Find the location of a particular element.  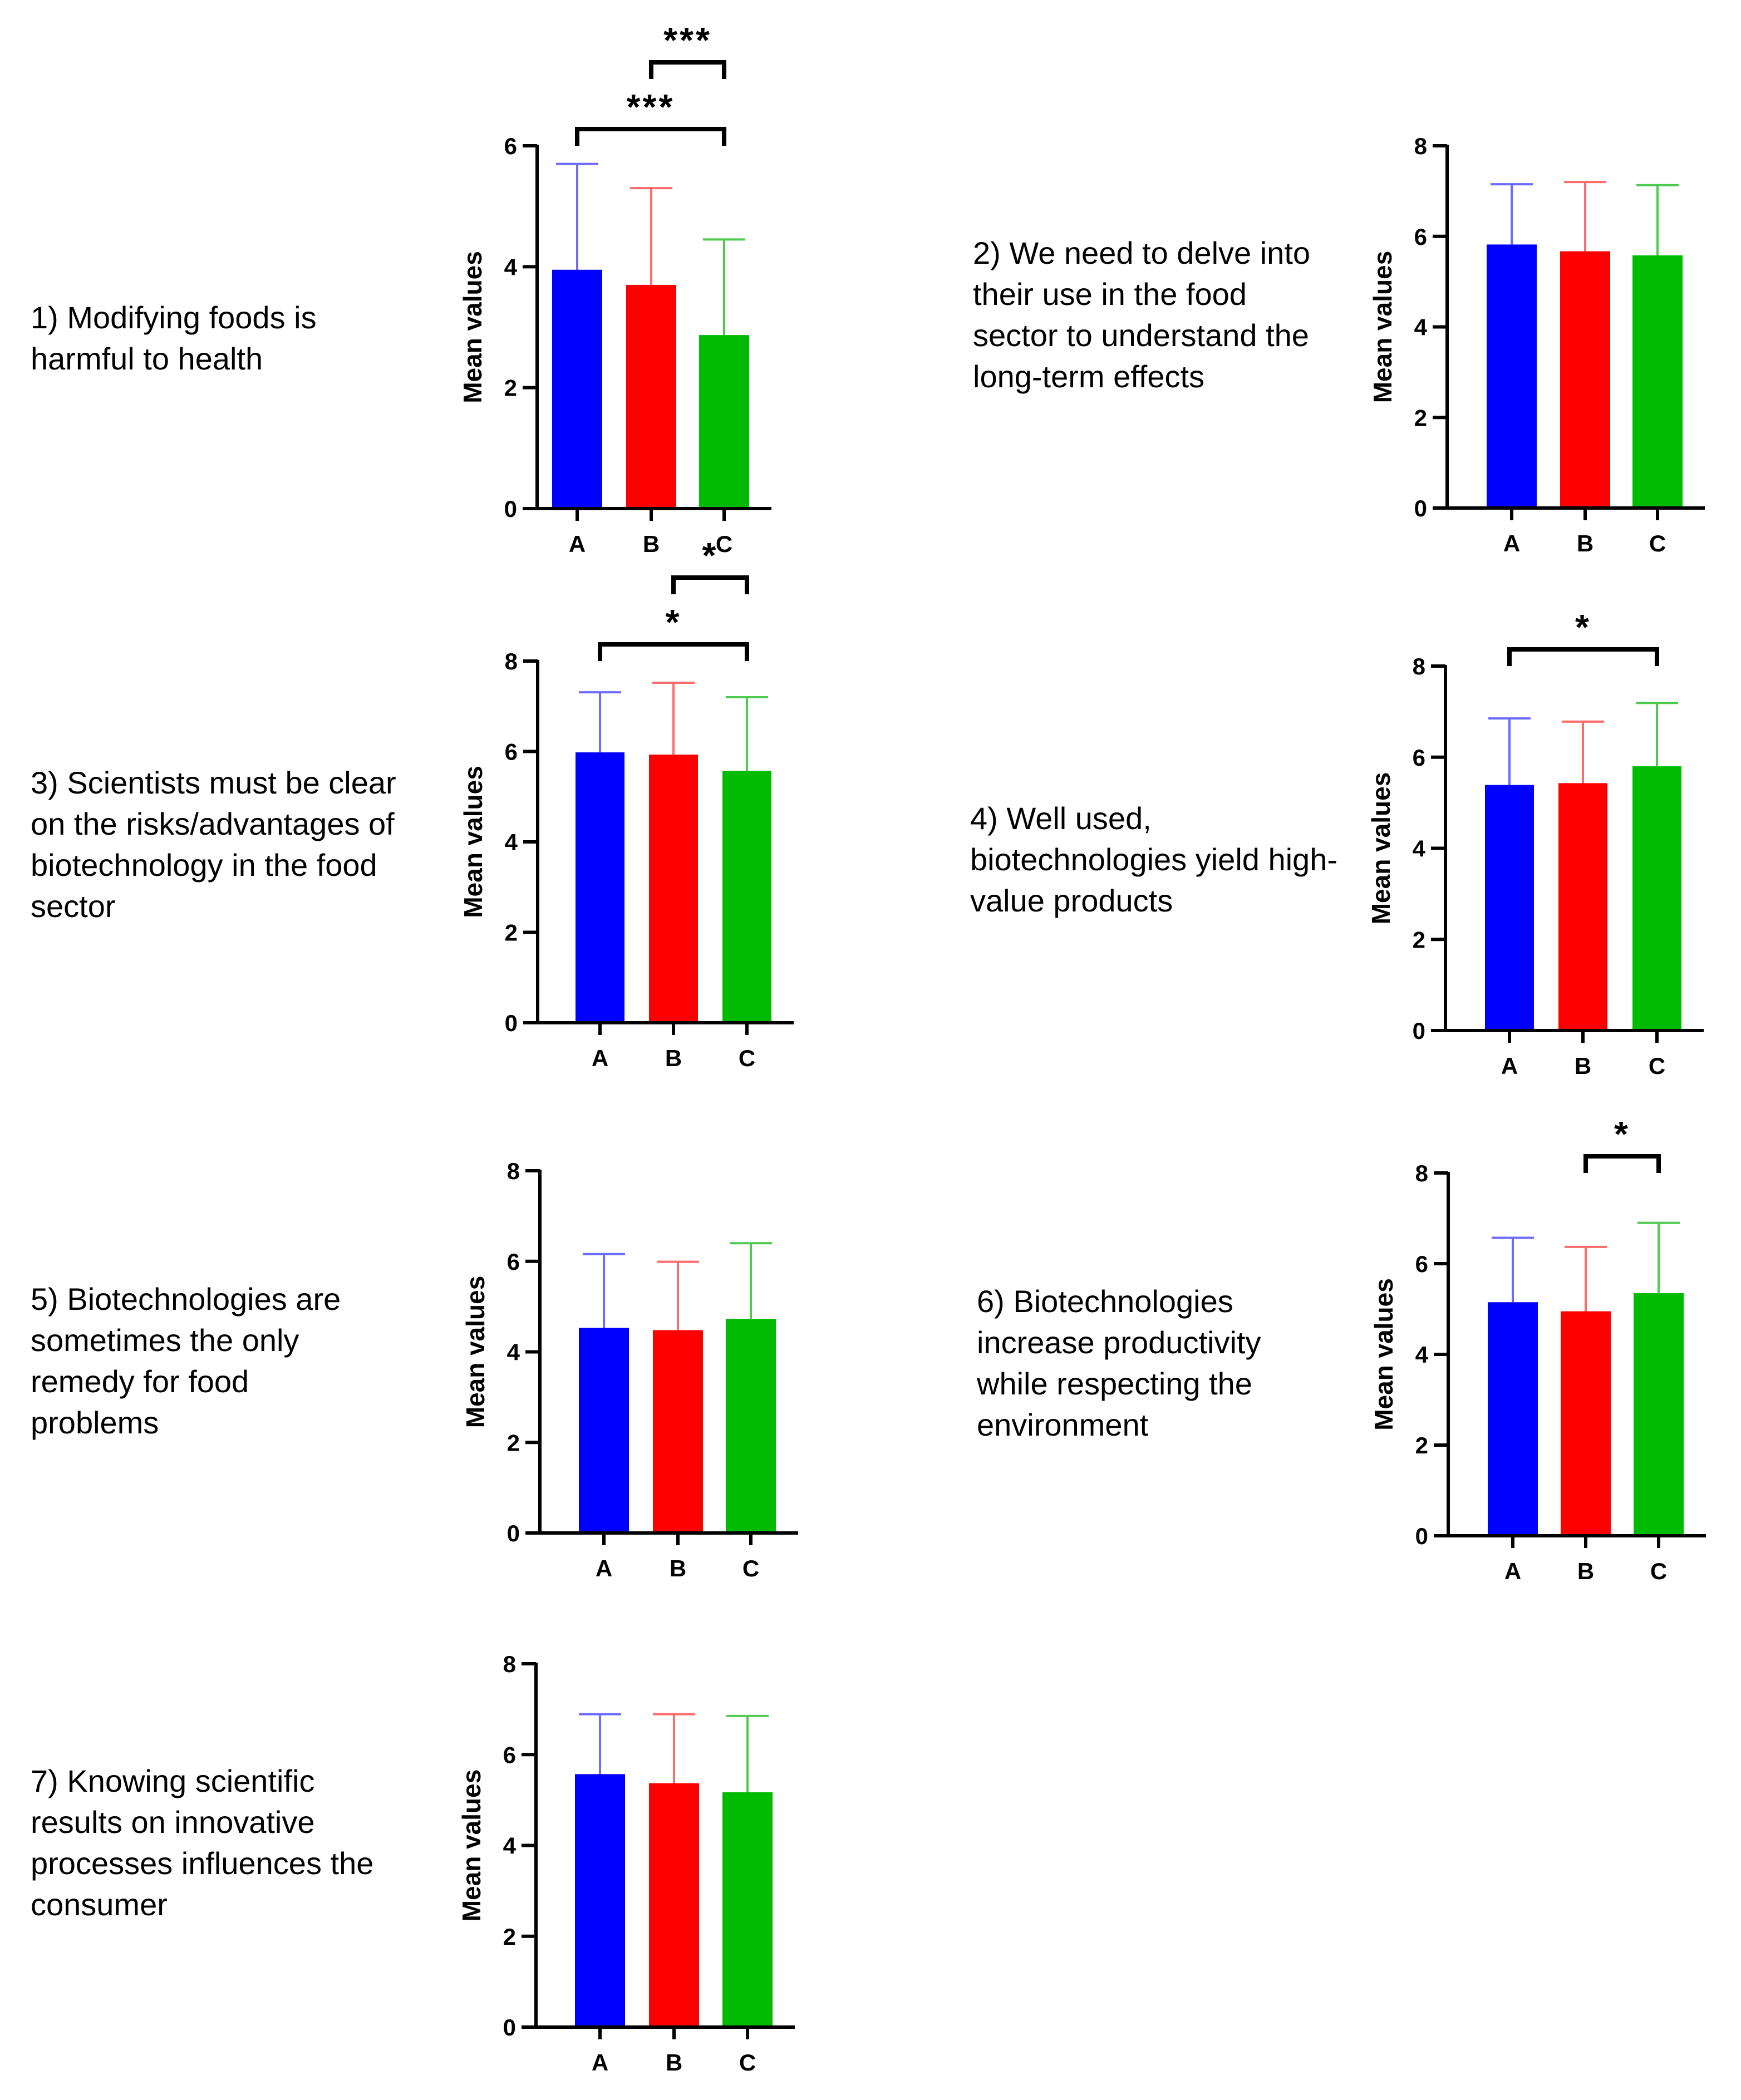

question-label-line: sometimes the only is located at coordinates (165, 1340).